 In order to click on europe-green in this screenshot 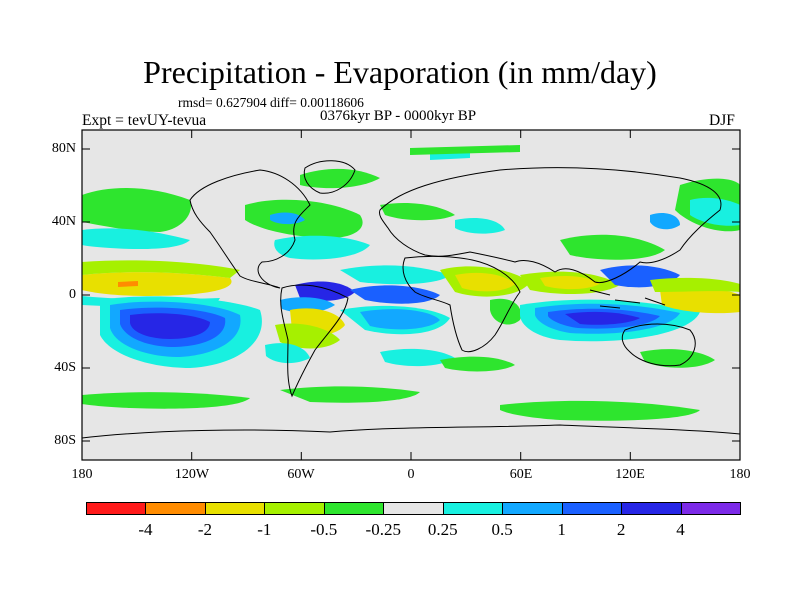, I will do `click(417, 212)`.